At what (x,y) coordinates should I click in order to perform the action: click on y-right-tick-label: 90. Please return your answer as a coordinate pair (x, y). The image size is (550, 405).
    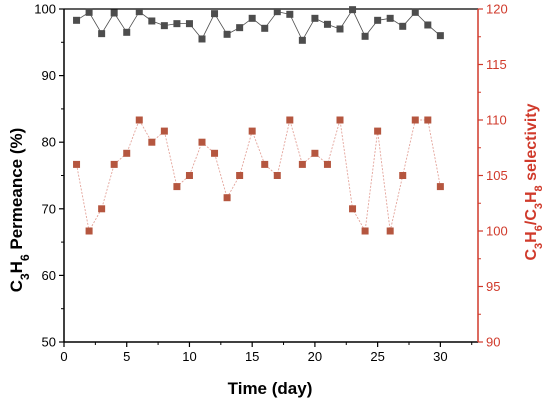
    Looking at the image, I should click on (493, 342).